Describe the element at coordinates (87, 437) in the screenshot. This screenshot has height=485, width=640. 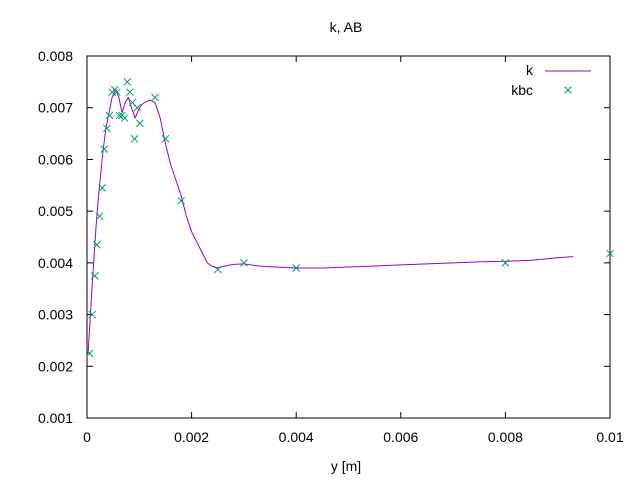
I see `x-tick-label: 0` at that location.